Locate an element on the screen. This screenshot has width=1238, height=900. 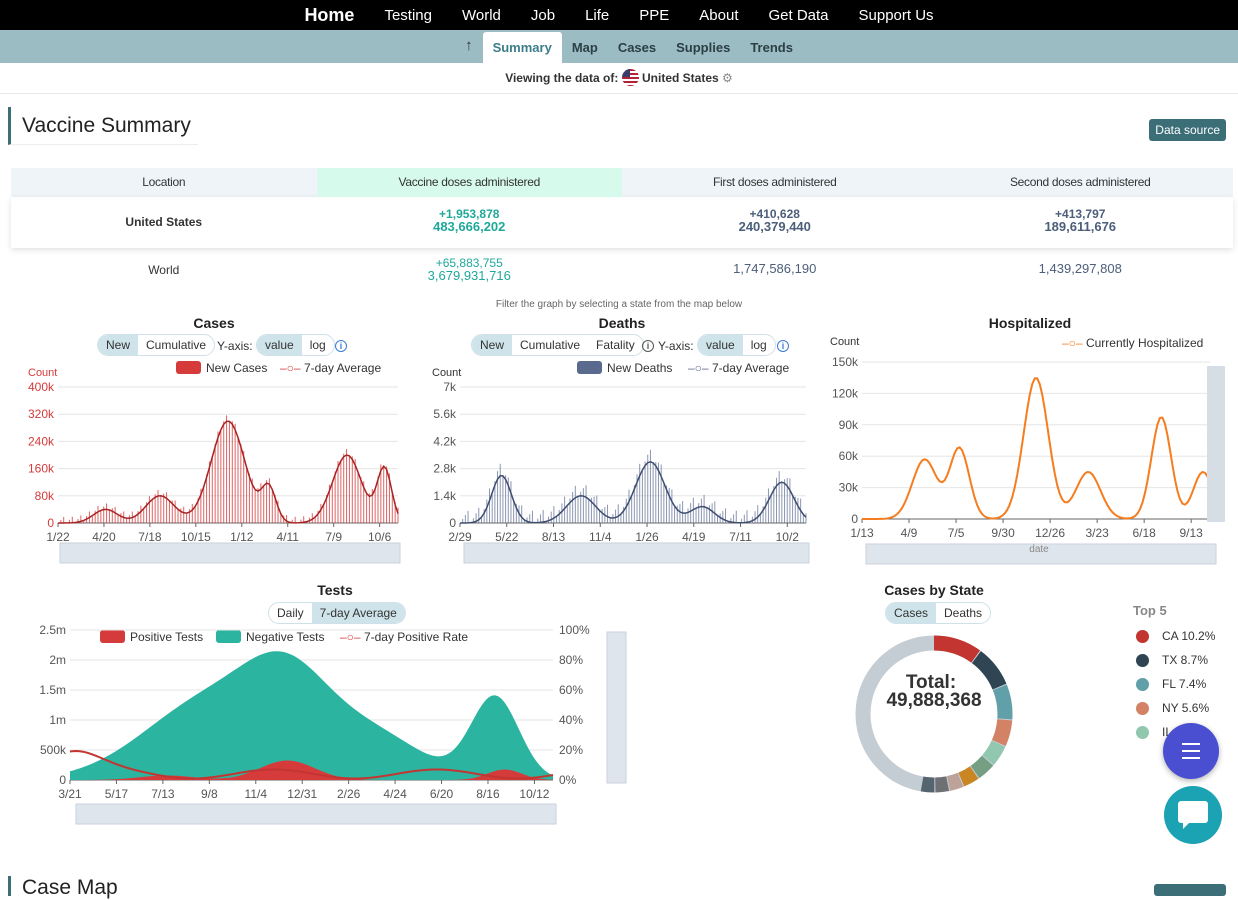
doses-total: 483,666,202 is located at coordinates (469, 226).